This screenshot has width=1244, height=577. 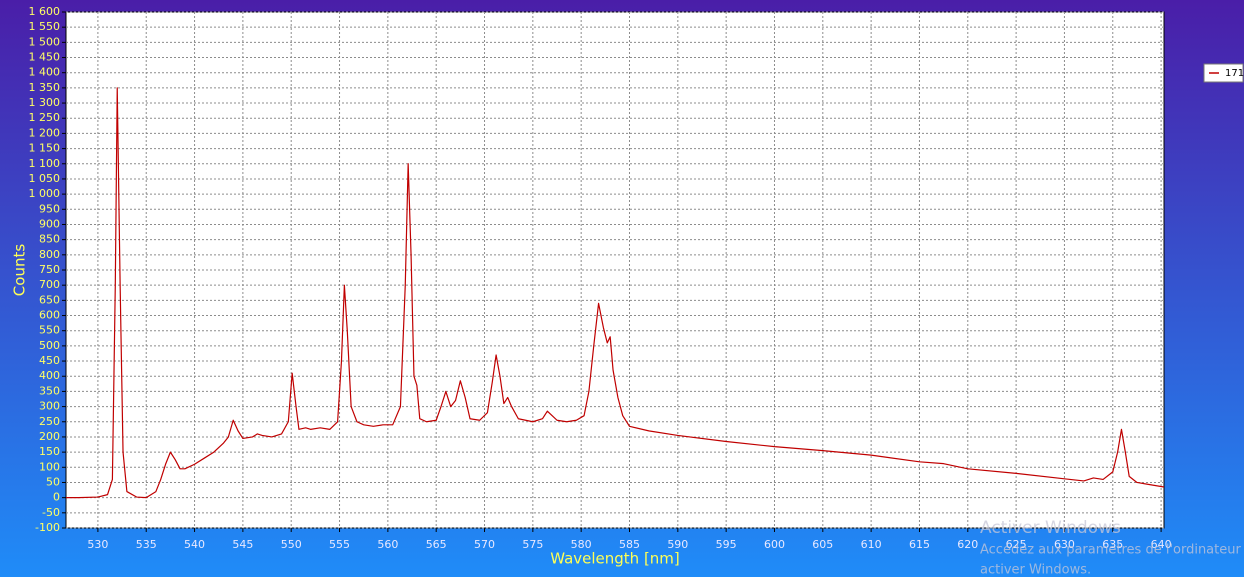 What do you see at coordinates (97, 544) in the screenshot?
I see `x-tick-label: 530` at bounding box center [97, 544].